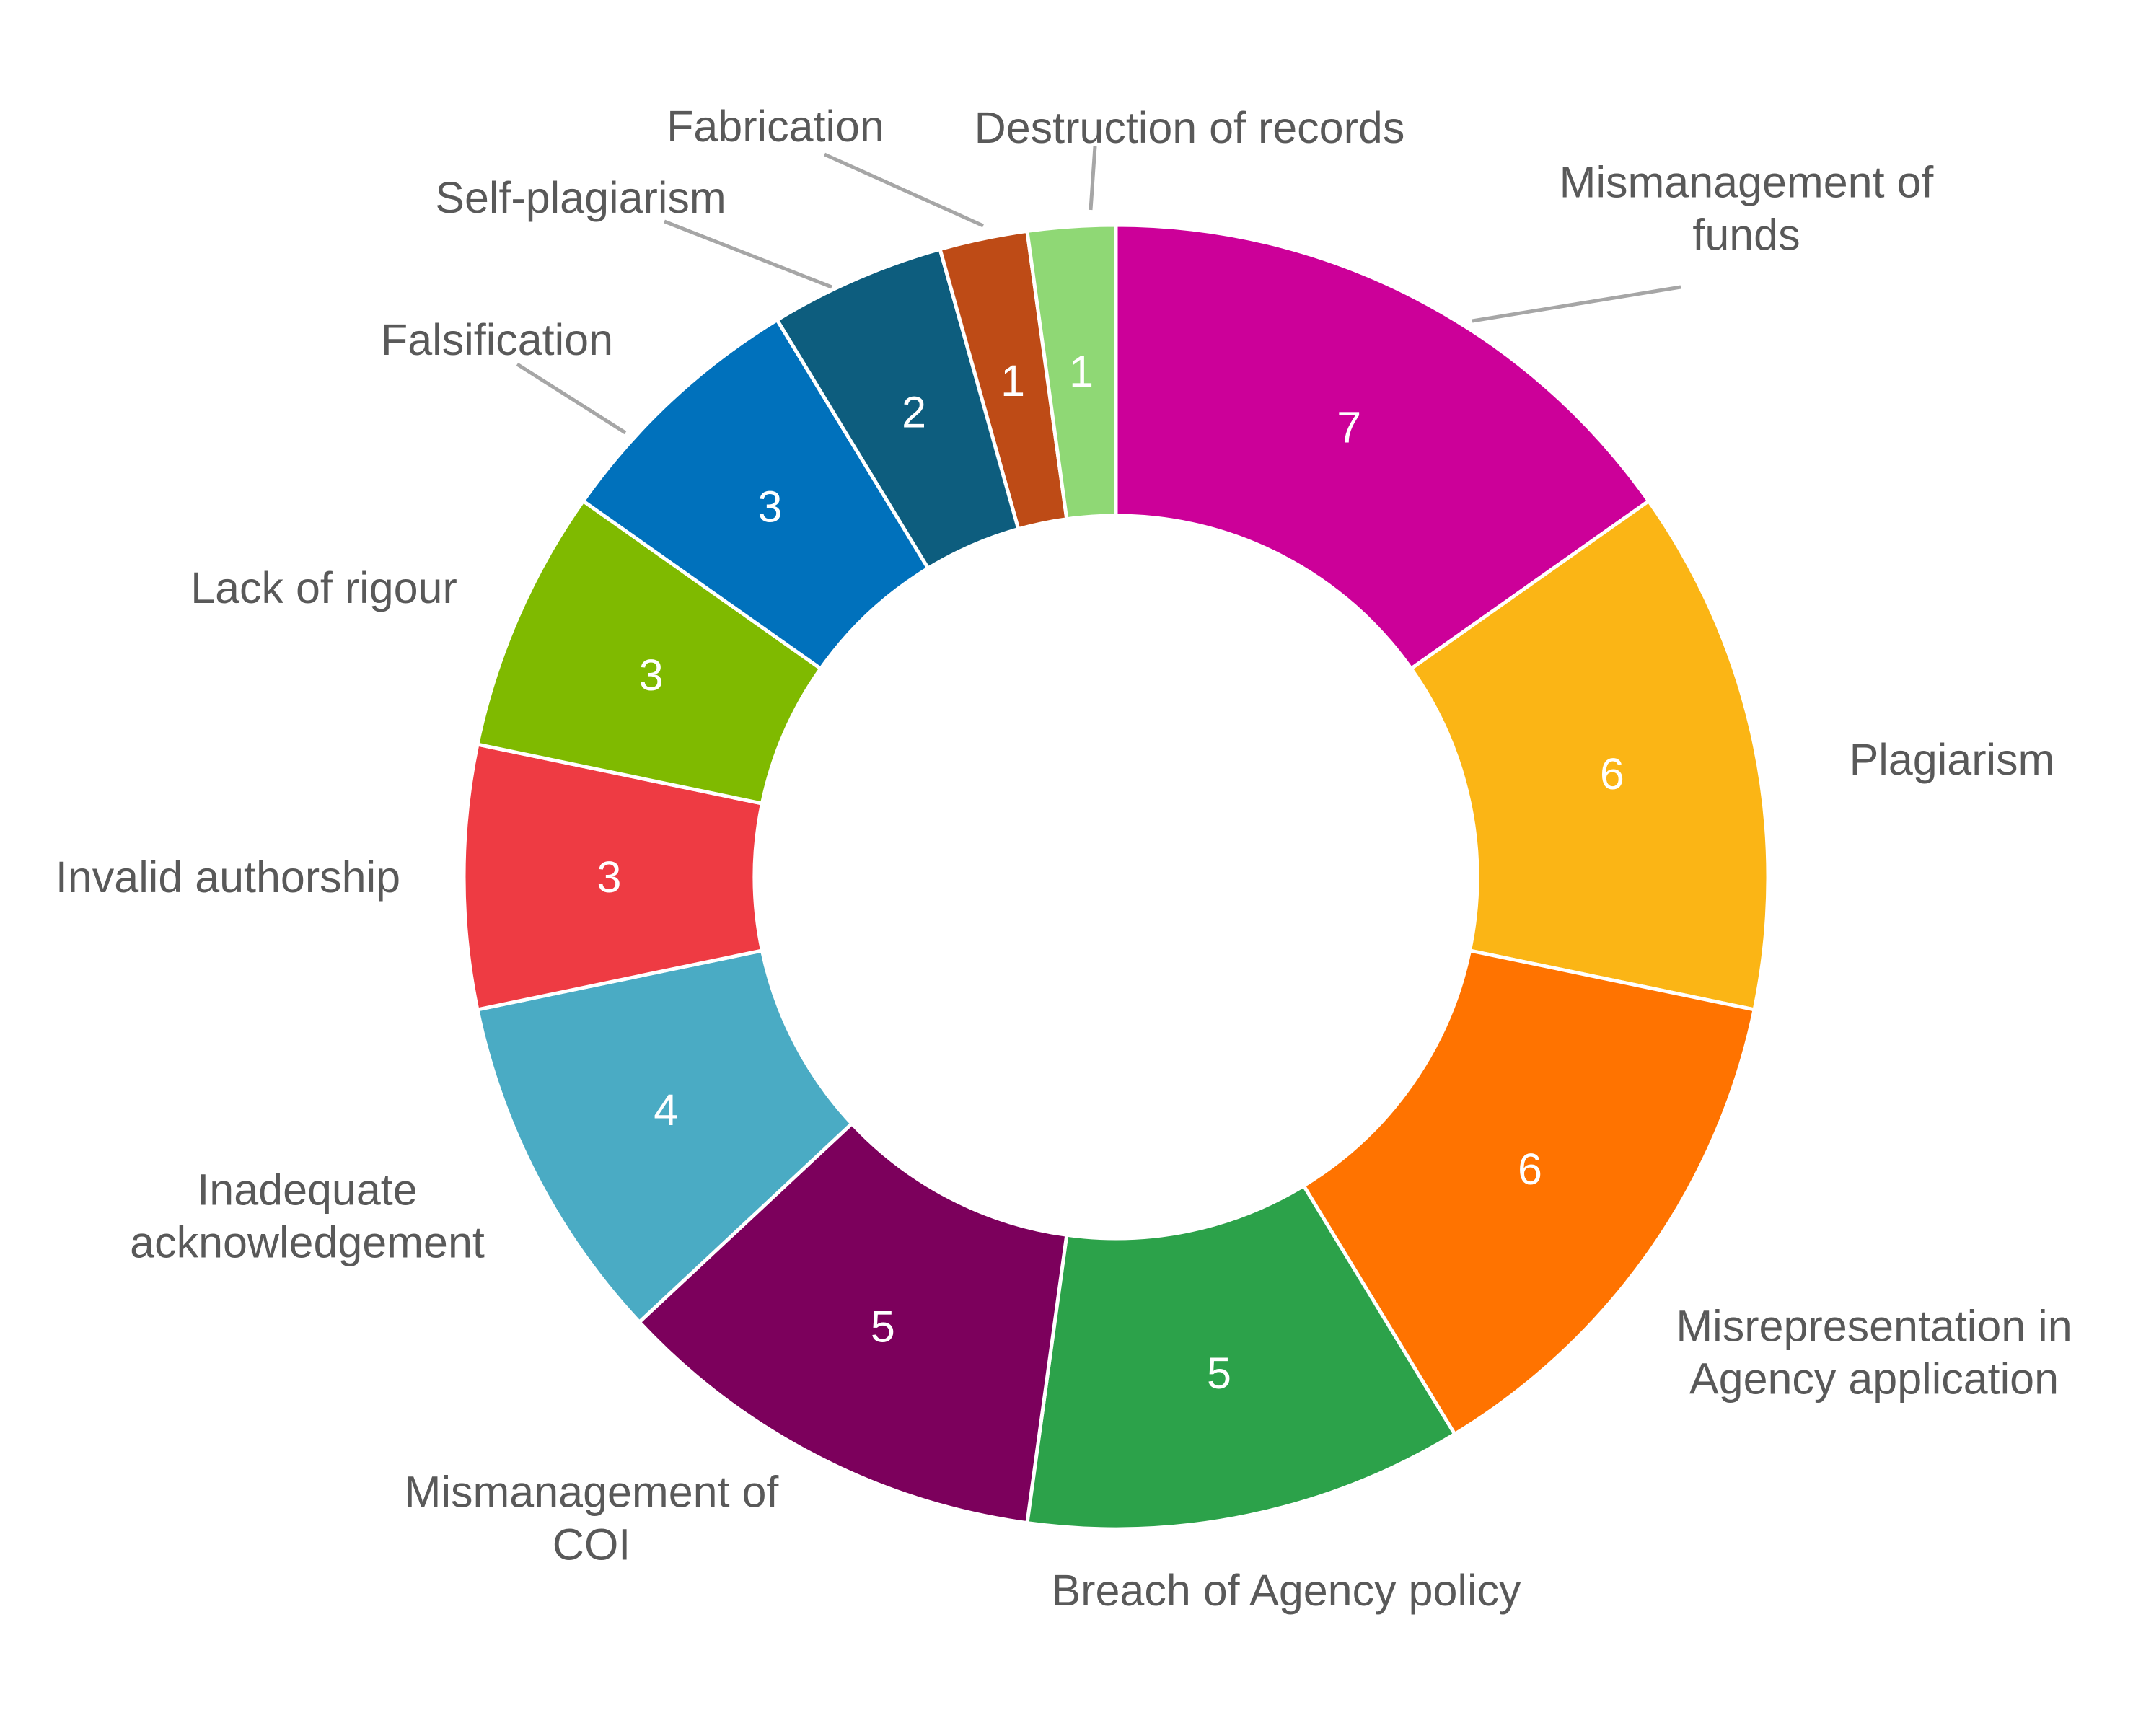 The image size is (2146, 1736). What do you see at coordinates (1286, 1590) in the screenshot?
I see `category-label: Breach of Agency policy` at bounding box center [1286, 1590].